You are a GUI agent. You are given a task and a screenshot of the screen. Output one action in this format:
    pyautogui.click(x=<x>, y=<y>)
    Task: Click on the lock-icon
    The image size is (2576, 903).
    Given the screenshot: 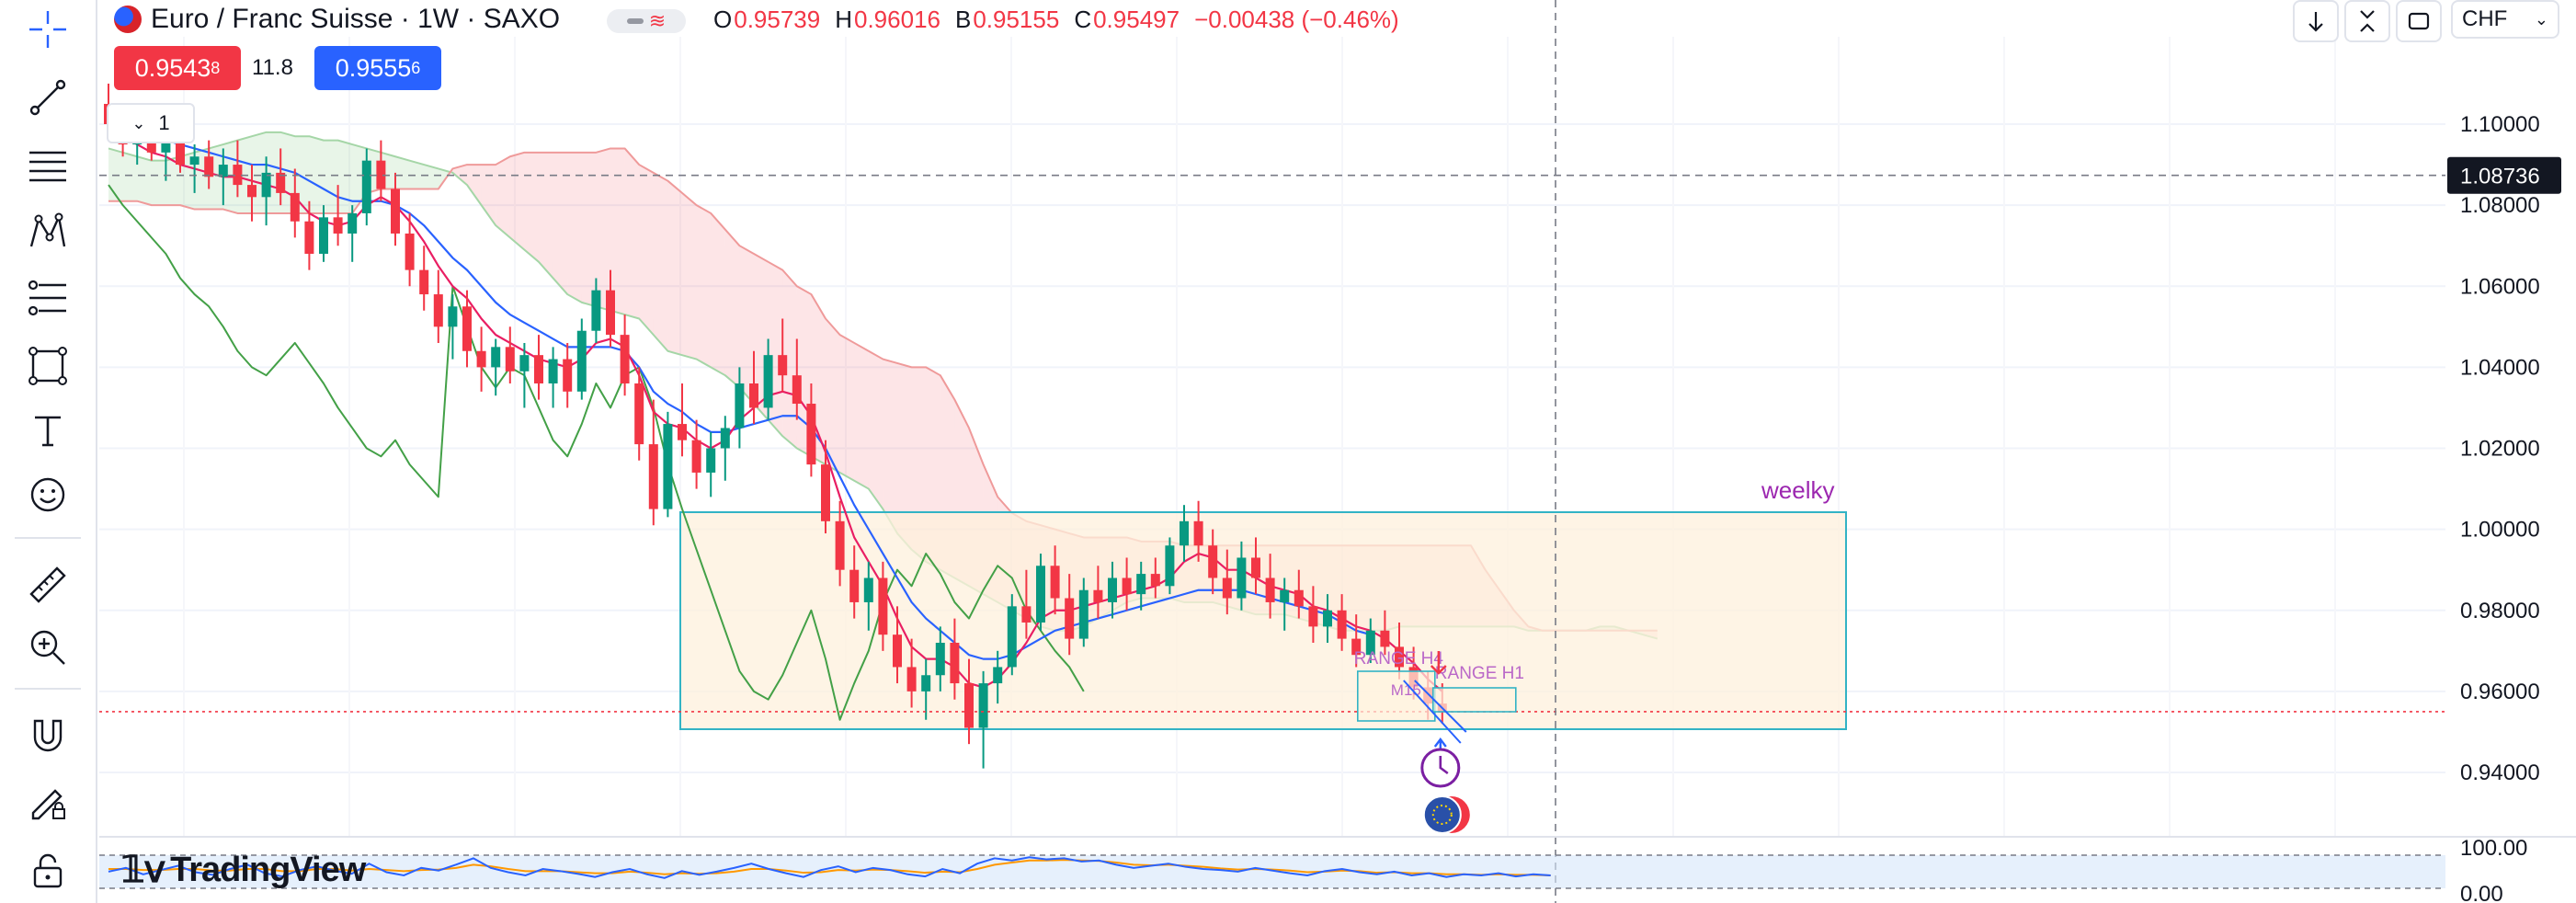 What is the action you would take?
    pyautogui.click(x=48, y=870)
    